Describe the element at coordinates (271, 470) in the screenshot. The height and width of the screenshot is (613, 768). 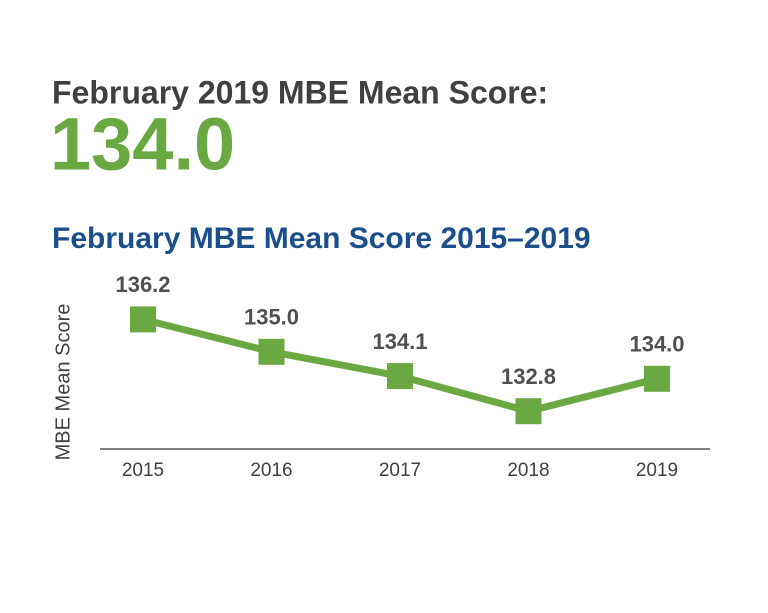
I see `x-tick-label: 2016` at that location.